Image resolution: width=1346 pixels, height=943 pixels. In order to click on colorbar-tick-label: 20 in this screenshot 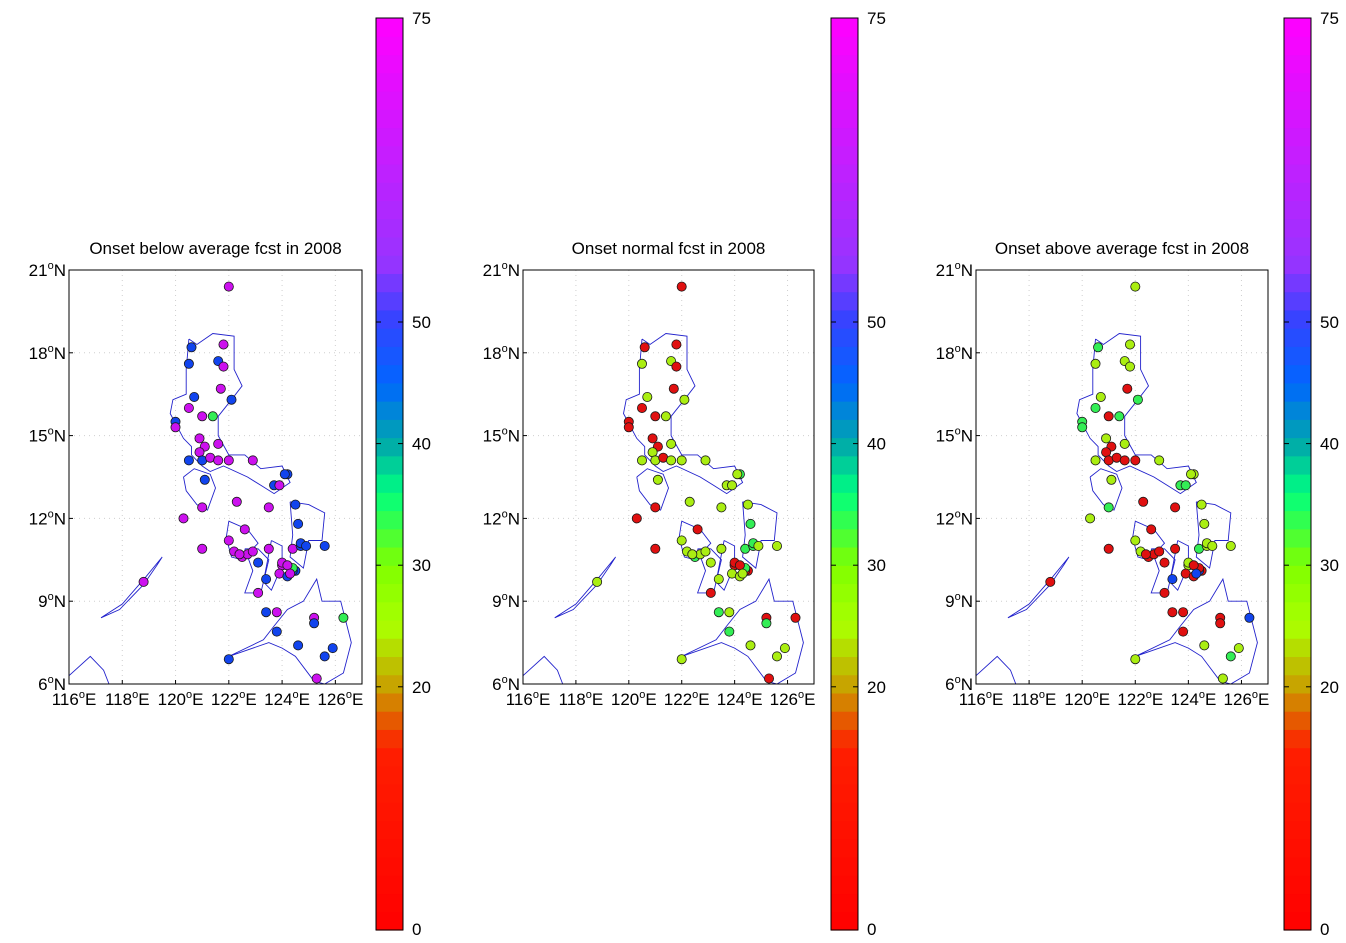, I will do `click(421, 687)`.